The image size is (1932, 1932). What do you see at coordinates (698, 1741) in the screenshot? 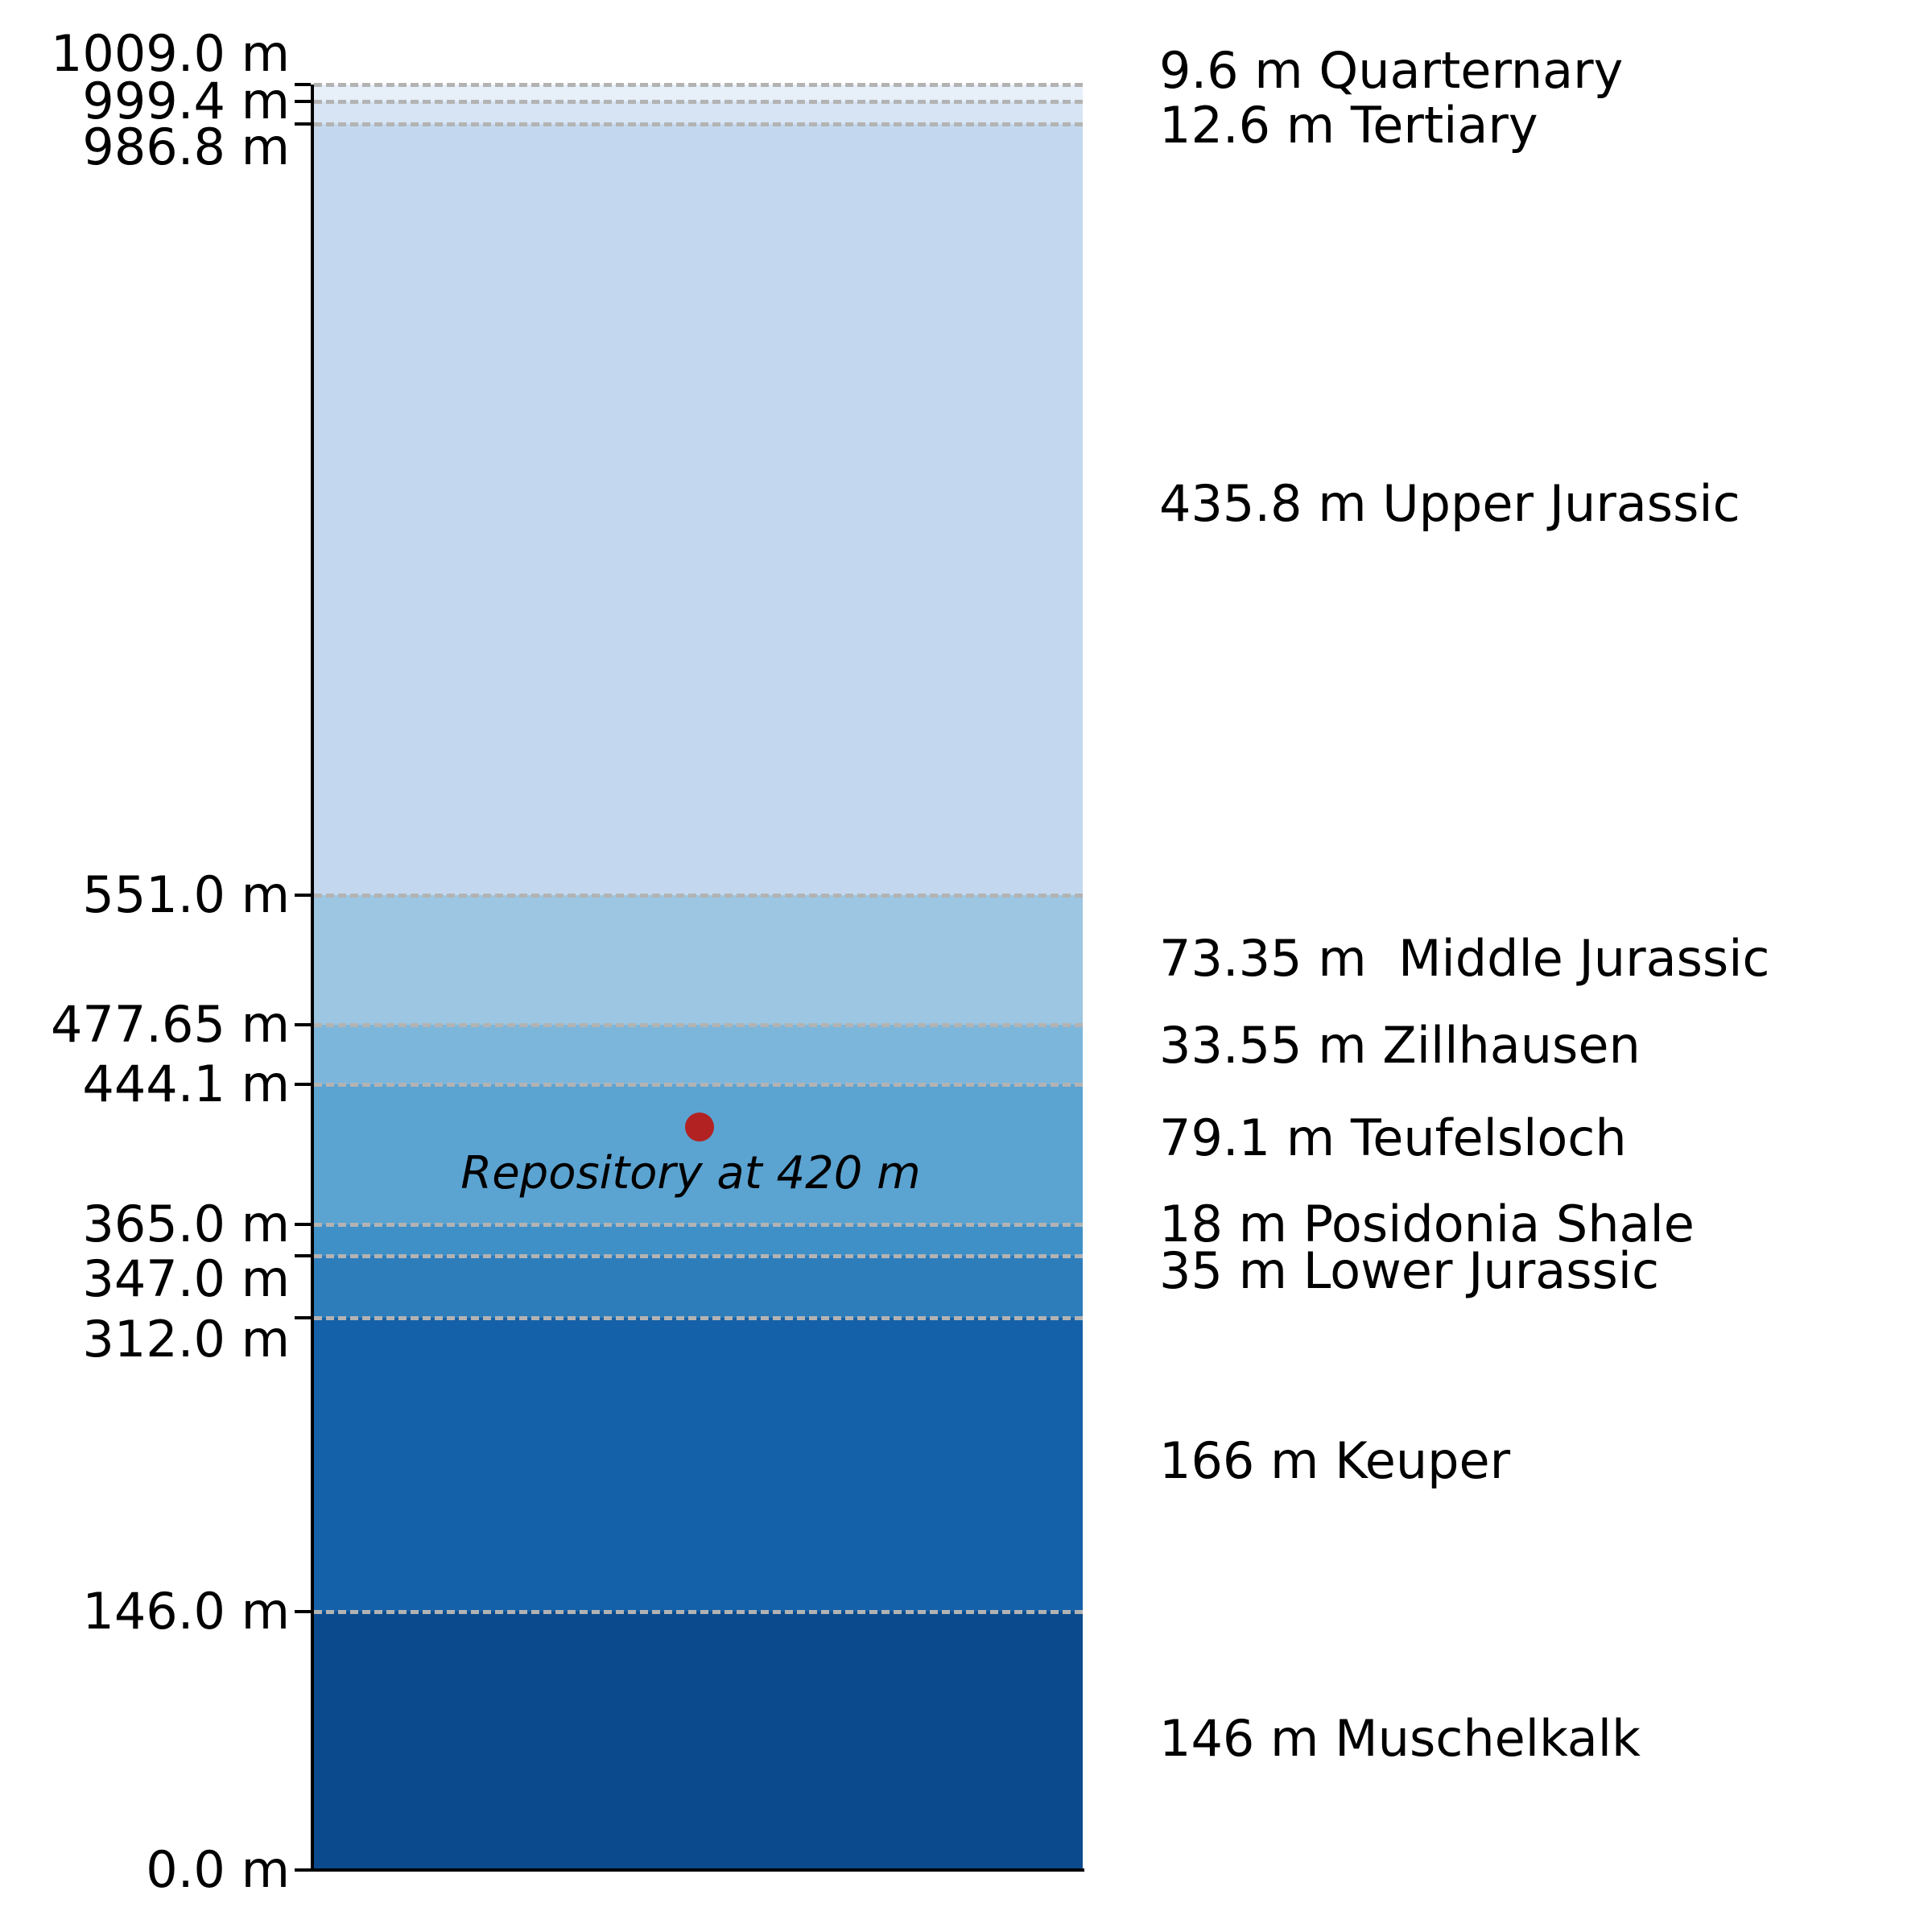
I see `layer-muschelkalk` at bounding box center [698, 1741].